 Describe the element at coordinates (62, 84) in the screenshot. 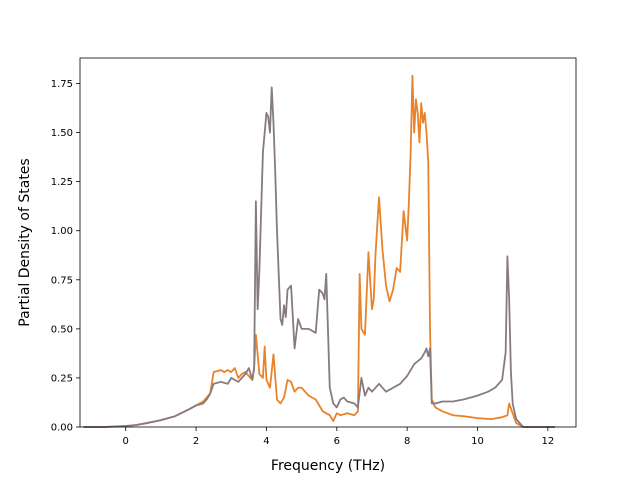

I see `y-tick-label: 1.75` at that location.